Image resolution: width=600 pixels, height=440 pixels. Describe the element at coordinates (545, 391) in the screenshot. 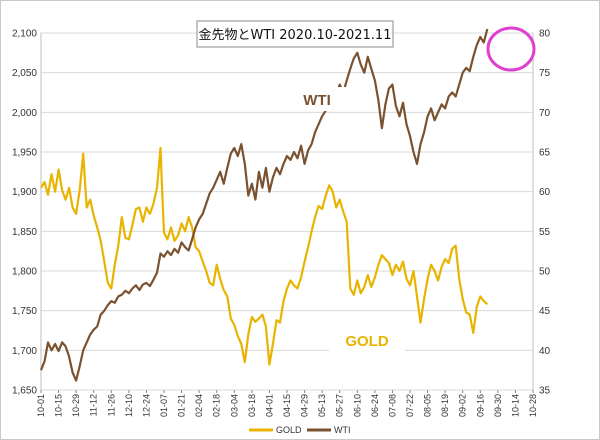

I see `y-right-tick-label: 35` at that location.